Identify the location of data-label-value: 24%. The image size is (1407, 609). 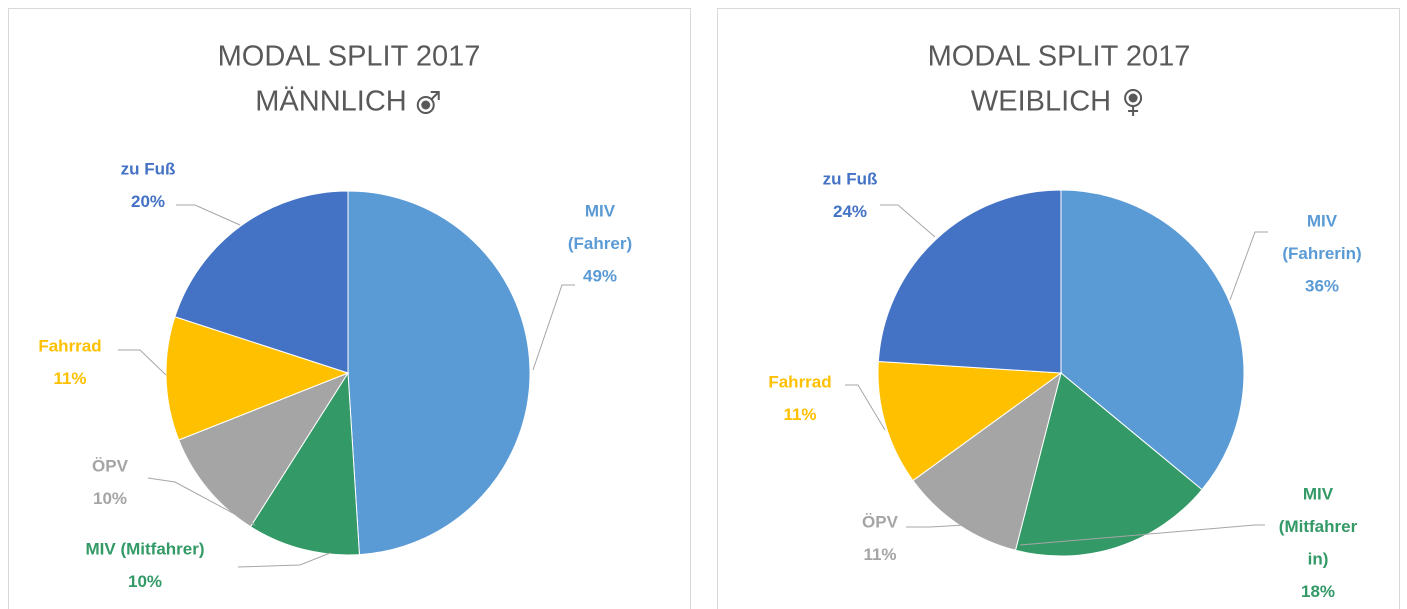
(850, 211).